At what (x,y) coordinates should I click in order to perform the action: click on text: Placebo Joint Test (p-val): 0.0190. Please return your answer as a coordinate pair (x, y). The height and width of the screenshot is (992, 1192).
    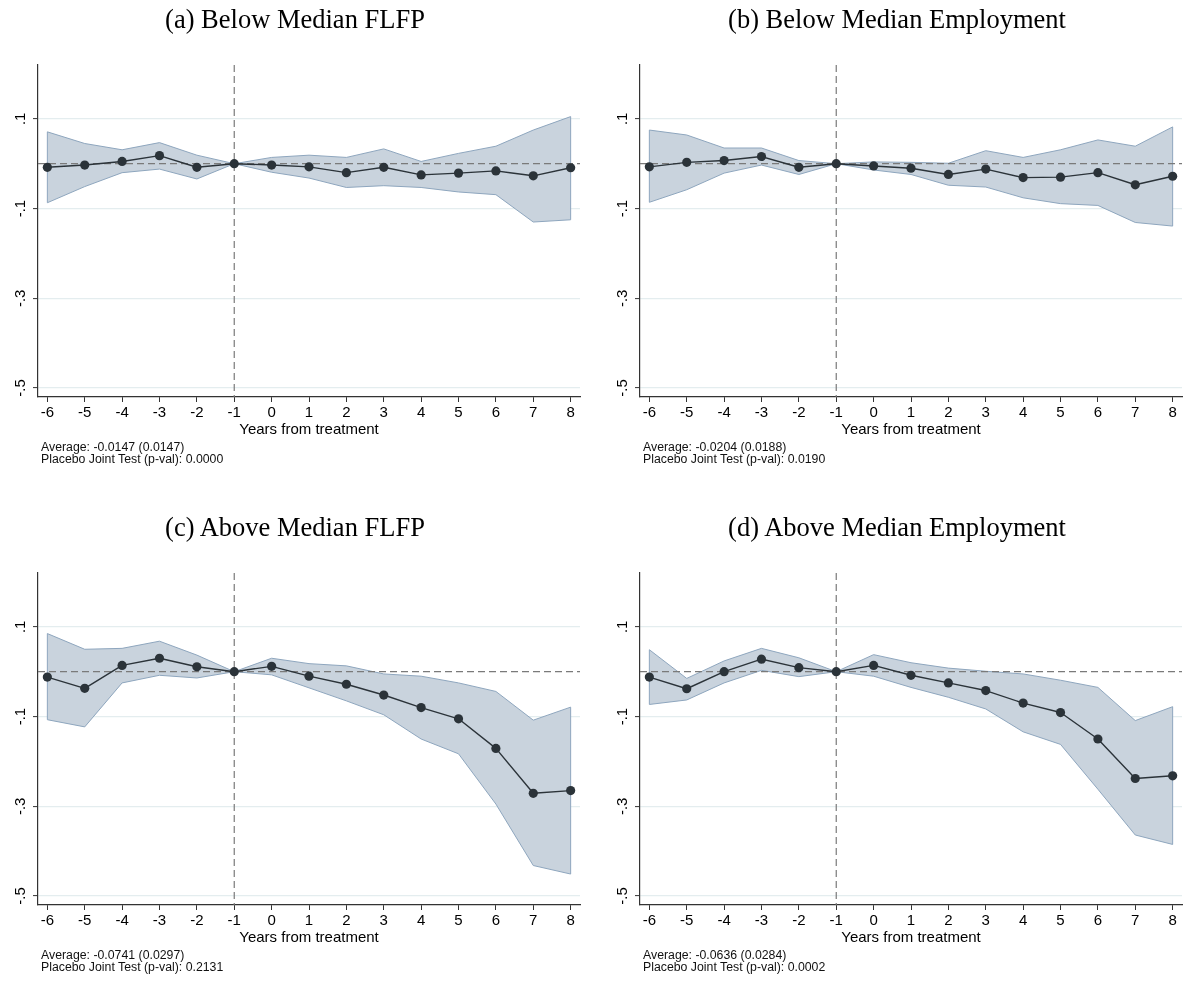
    Looking at the image, I should click on (734, 459).